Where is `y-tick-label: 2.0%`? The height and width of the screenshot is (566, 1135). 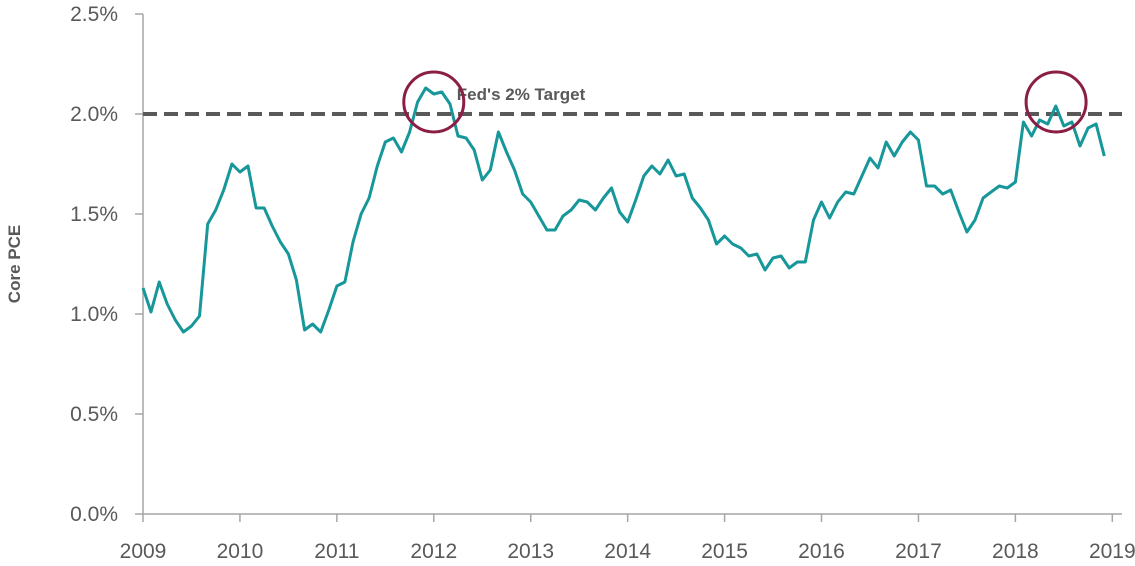 y-tick-label: 2.0% is located at coordinates (94, 114).